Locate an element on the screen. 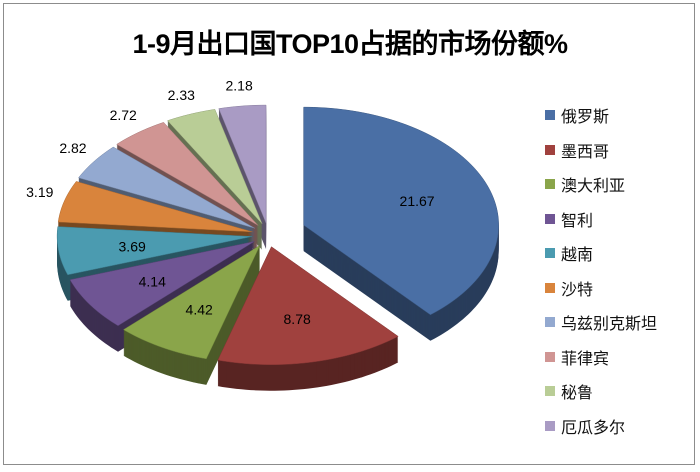  data-label-4: 3.69 is located at coordinates (132, 246).